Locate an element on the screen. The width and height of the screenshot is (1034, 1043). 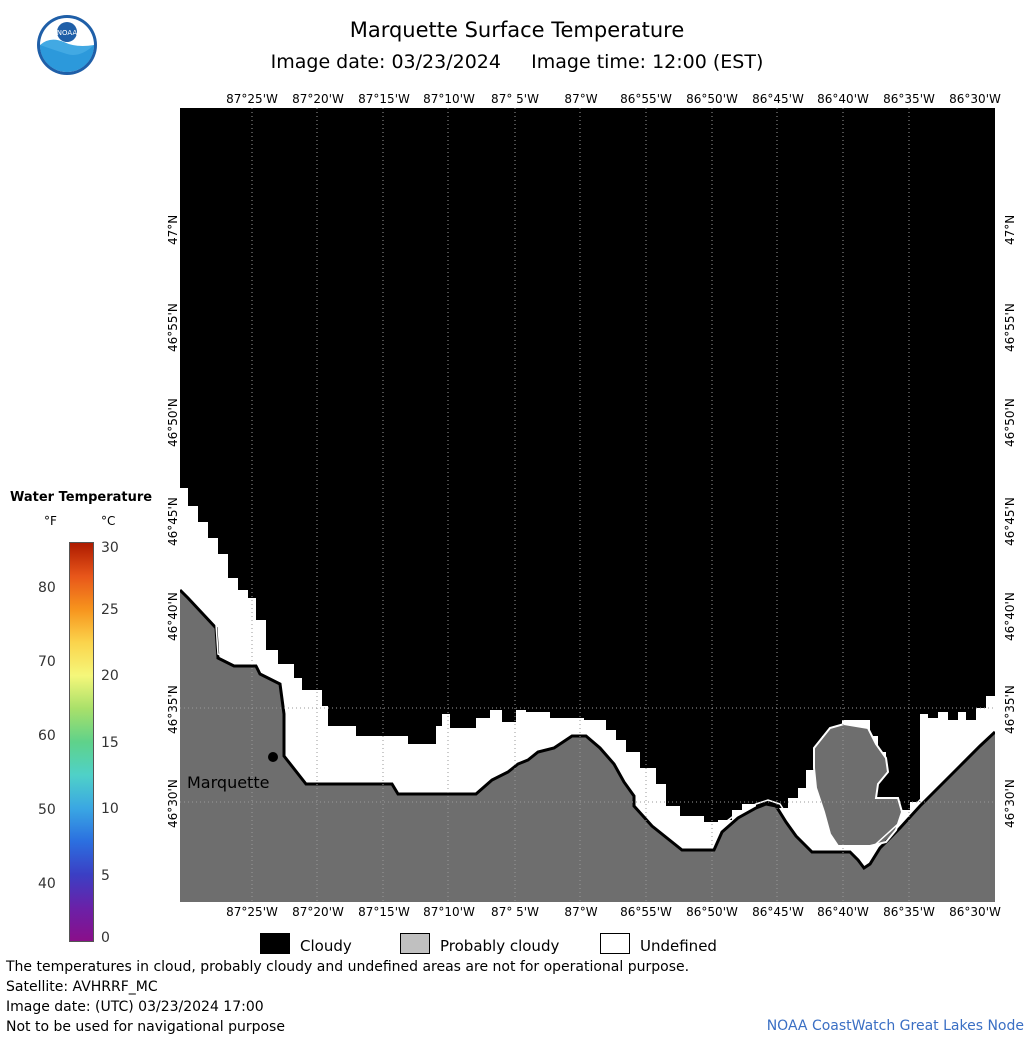
celsius-tick-label: 5 is located at coordinates (105, 876).